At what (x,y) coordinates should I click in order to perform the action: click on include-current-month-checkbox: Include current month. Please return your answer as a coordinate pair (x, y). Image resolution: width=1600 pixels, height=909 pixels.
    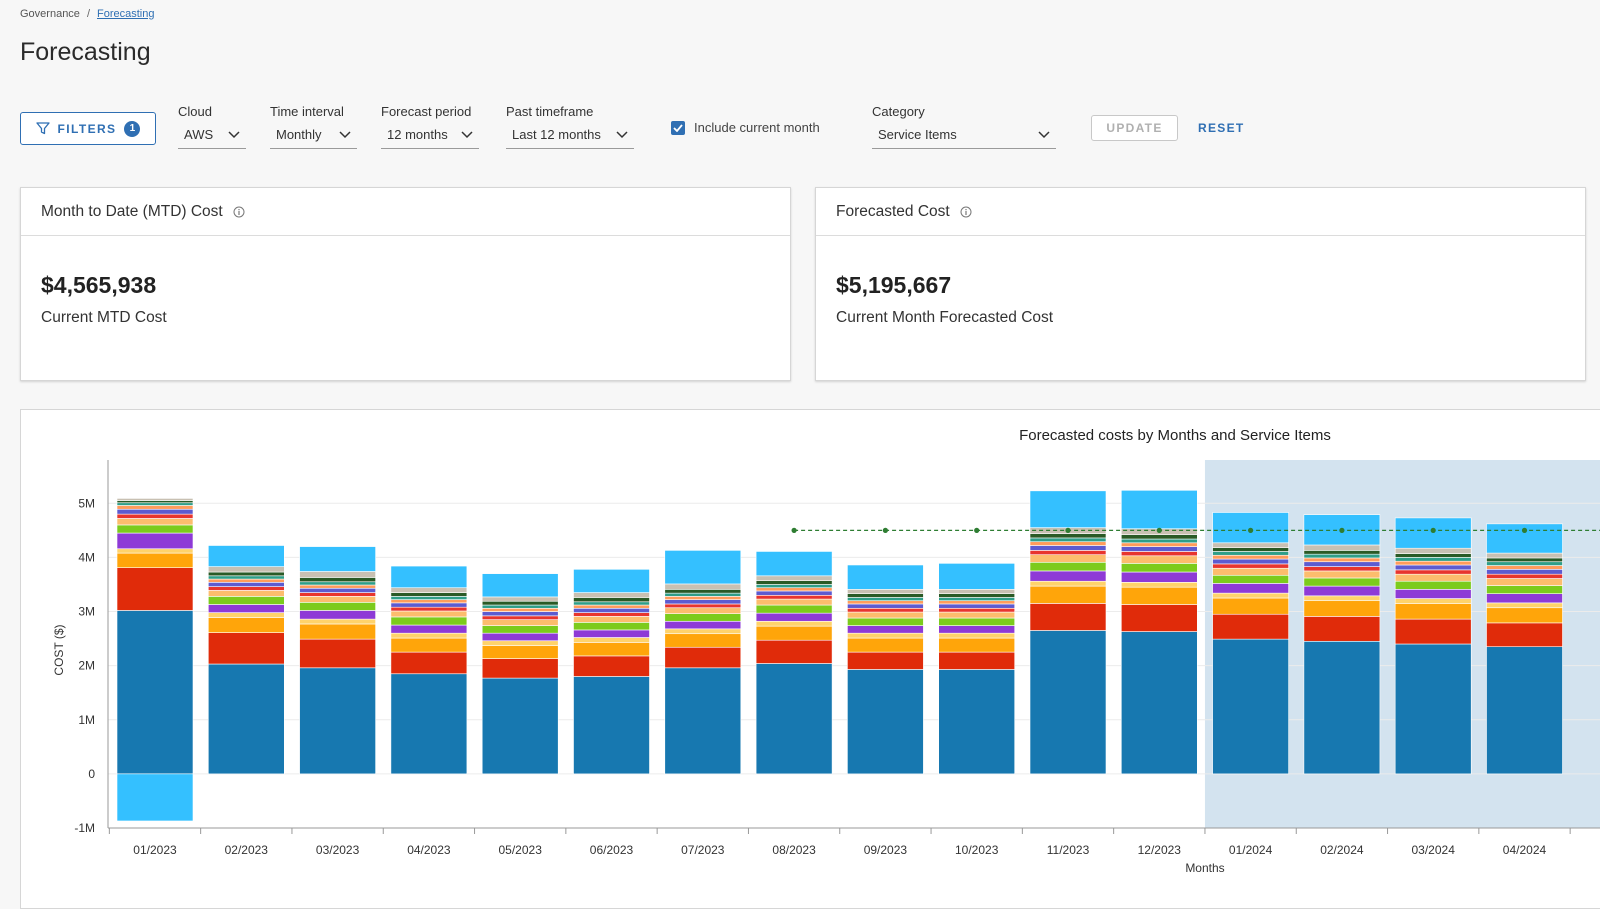
    Looking at the image, I should click on (745, 127).